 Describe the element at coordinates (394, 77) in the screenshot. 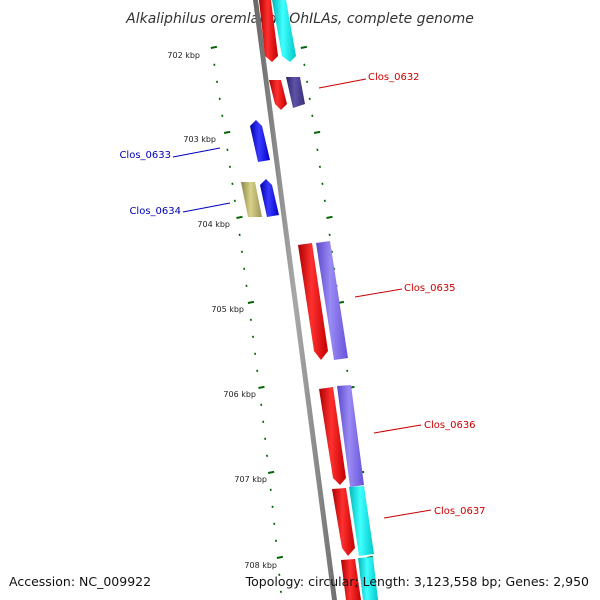

I see `gene-label-clos-0632: Clos_0632` at that location.